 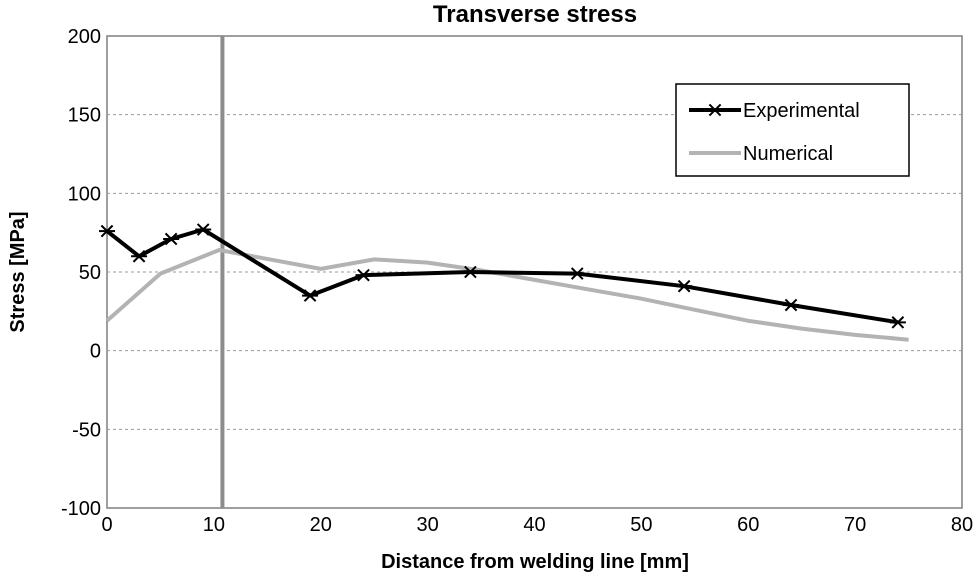 What do you see at coordinates (641, 525) in the screenshot?
I see `x-tick-label: 50` at bounding box center [641, 525].